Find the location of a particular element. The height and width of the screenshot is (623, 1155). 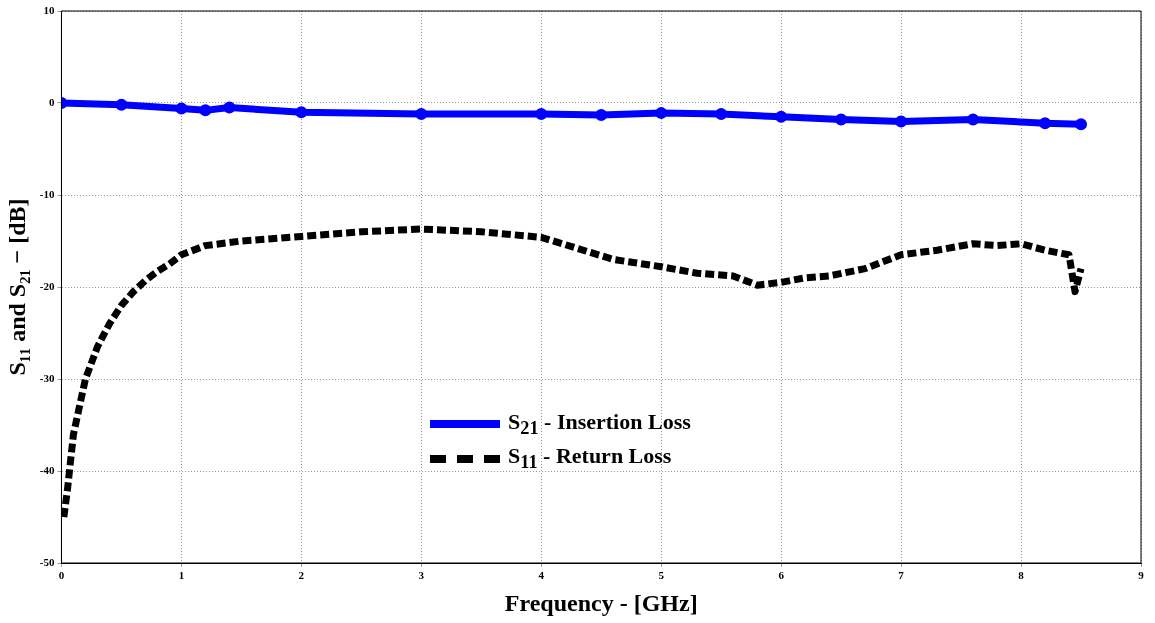

x-tick-label: 3 is located at coordinates (421, 575).